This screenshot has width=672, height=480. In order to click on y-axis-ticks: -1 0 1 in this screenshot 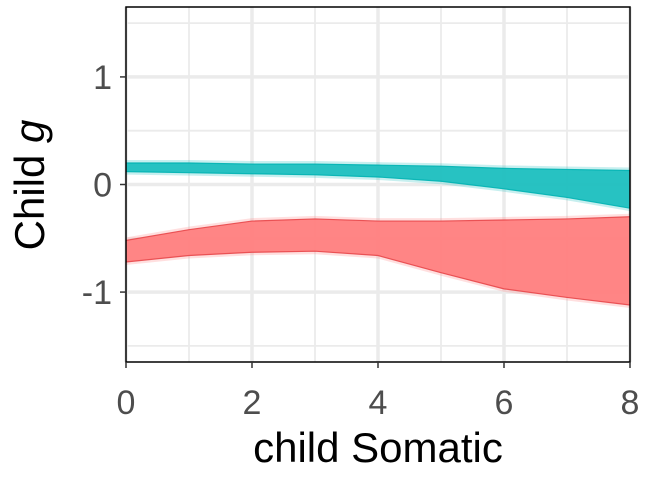, I will do `click(104, 185)`.